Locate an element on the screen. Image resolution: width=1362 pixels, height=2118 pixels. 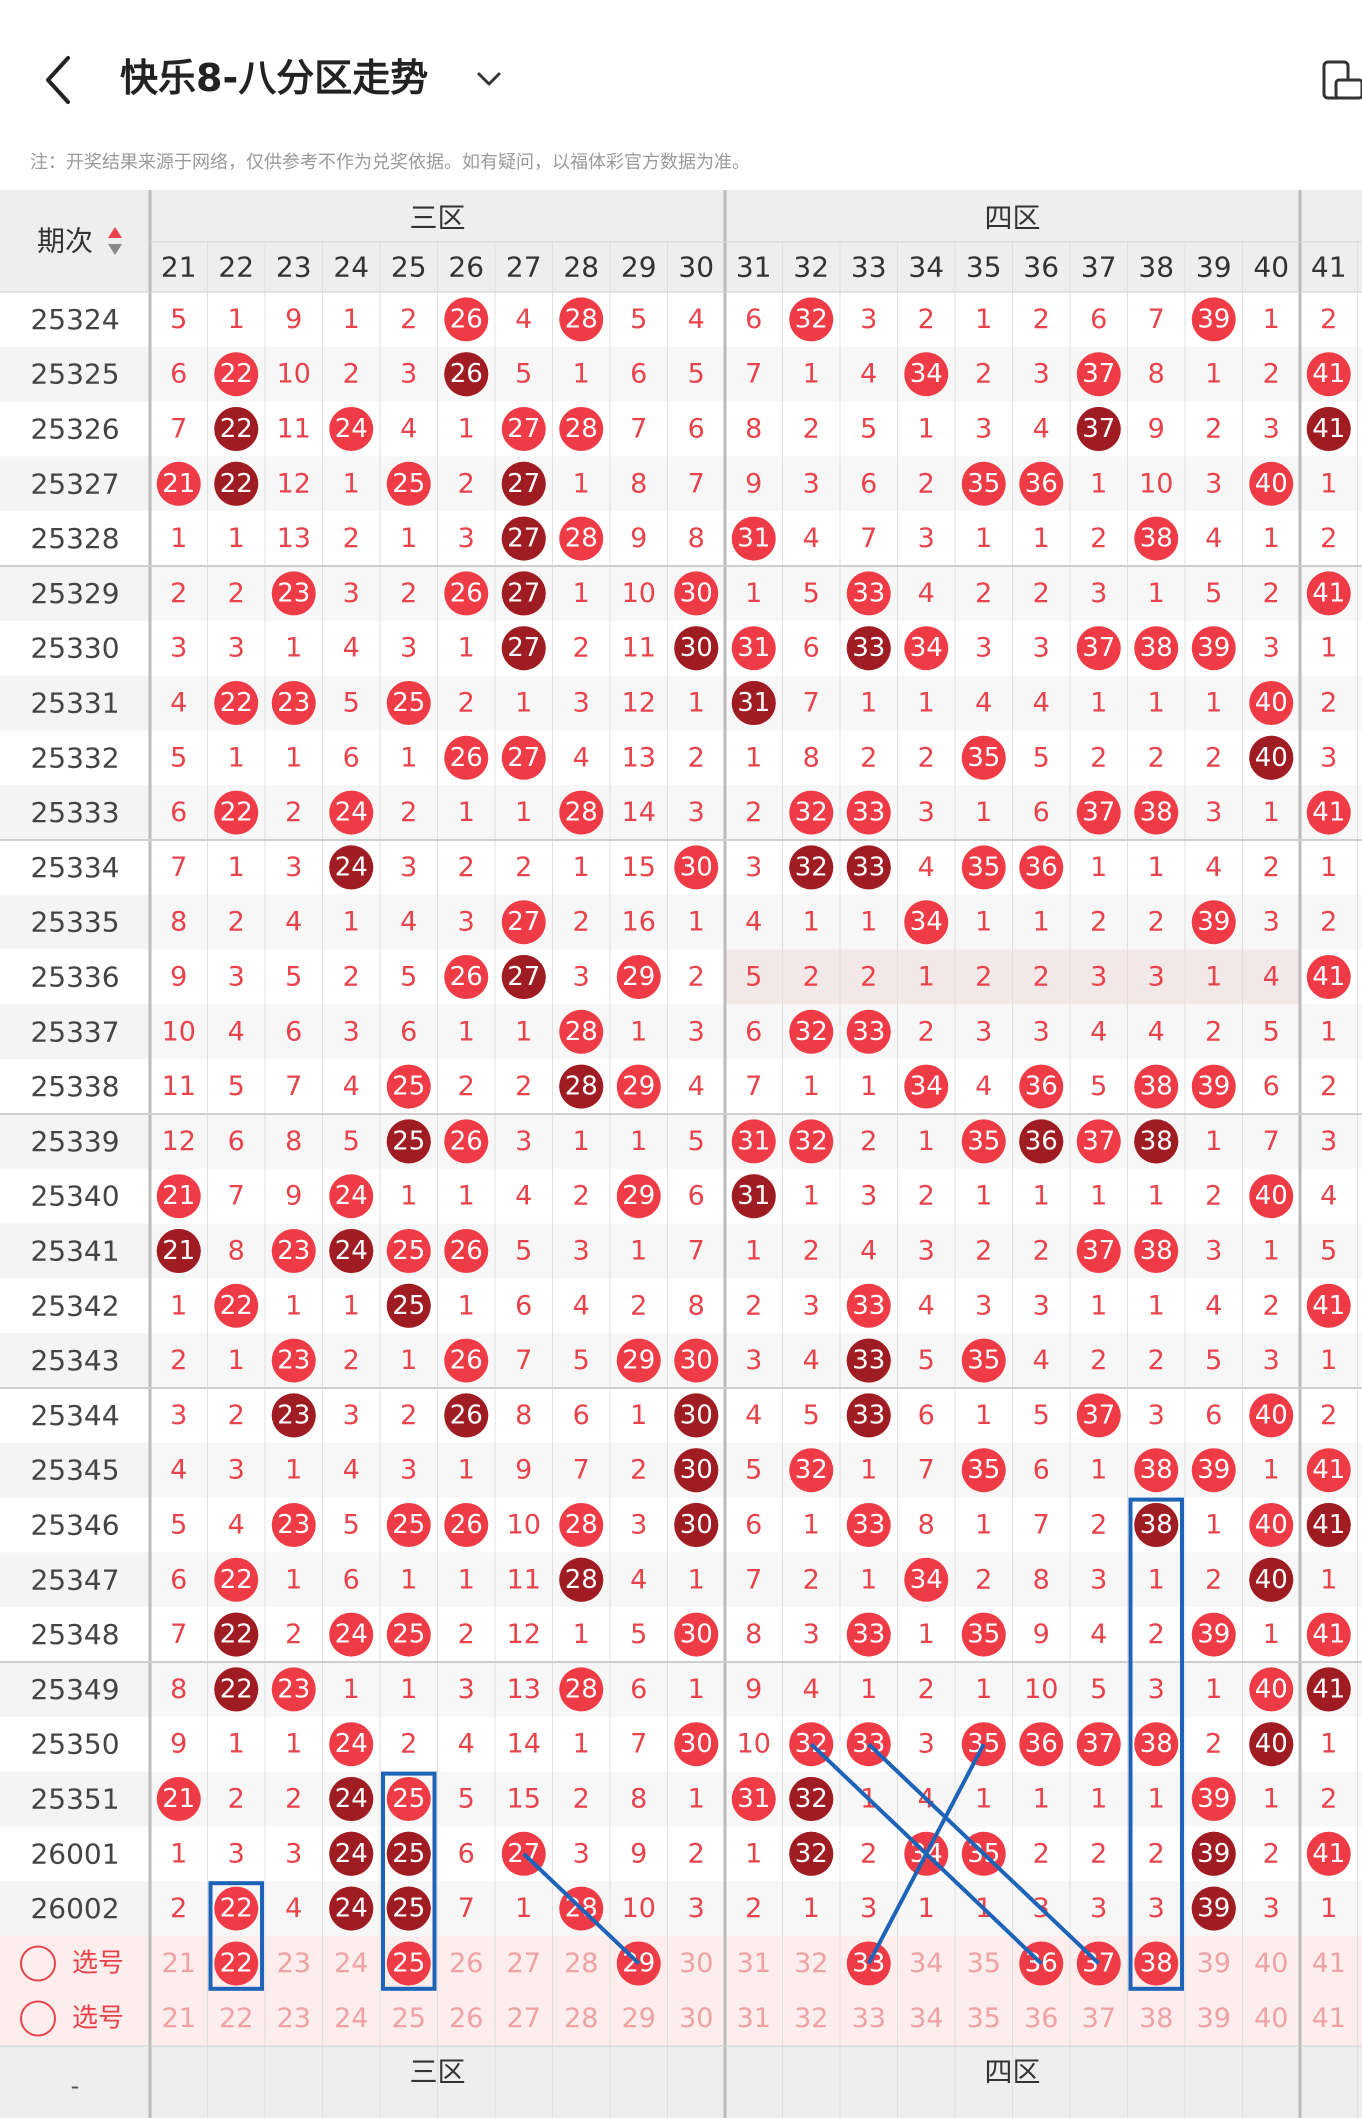
period-number: 25338 is located at coordinates (74, 1086).